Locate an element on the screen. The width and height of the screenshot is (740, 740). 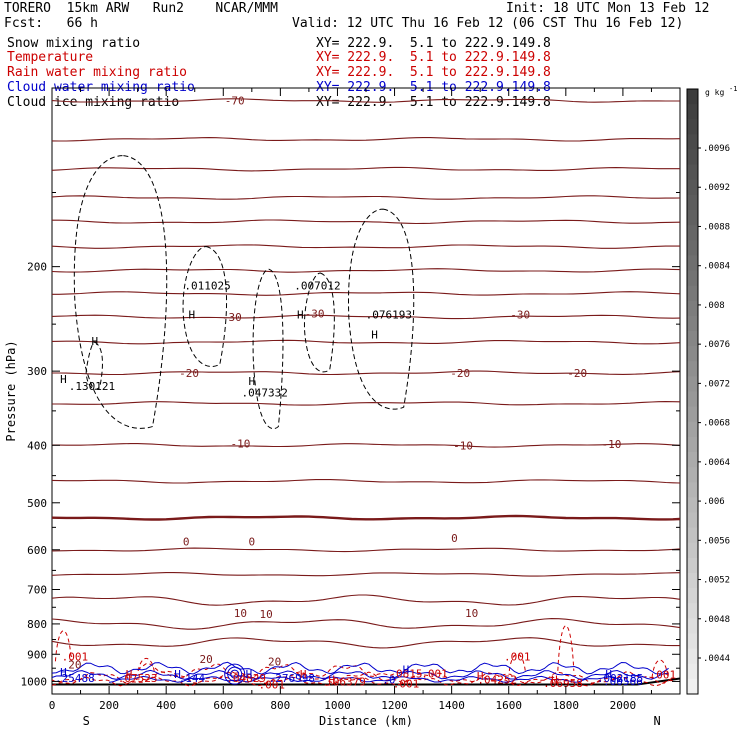
cloud-water-contour is located at coordinates (235, 674).